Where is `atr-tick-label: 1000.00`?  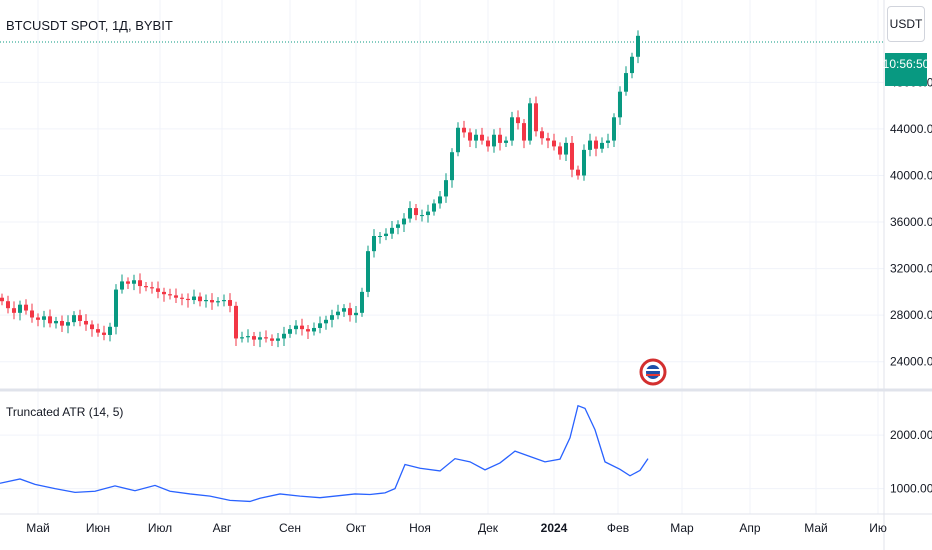
atr-tick-label: 1000.00 is located at coordinates (911, 489).